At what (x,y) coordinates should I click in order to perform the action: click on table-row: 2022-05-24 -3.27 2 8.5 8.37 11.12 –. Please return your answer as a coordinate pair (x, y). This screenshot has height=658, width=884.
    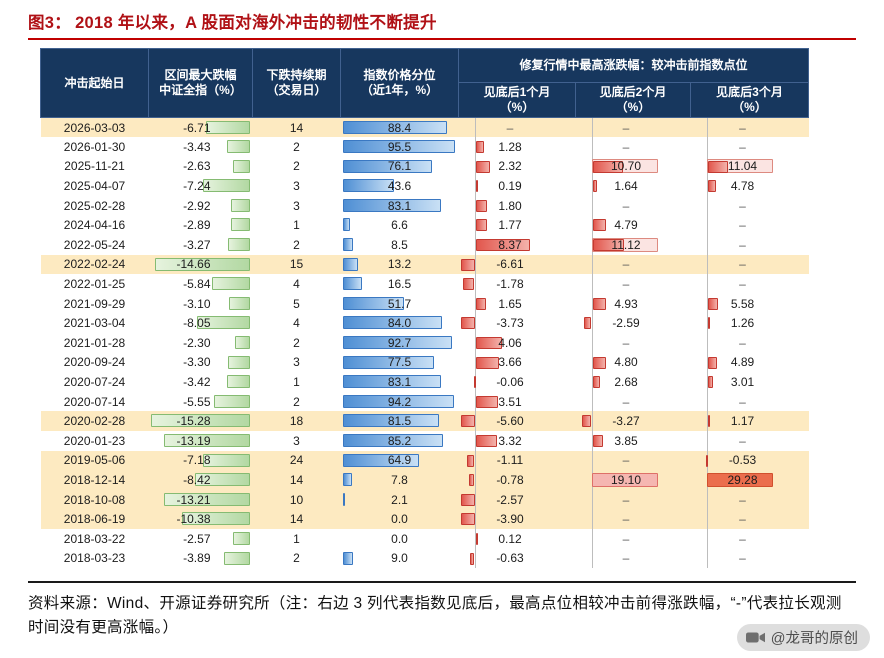
    Looking at the image, I should click on (425, 245).